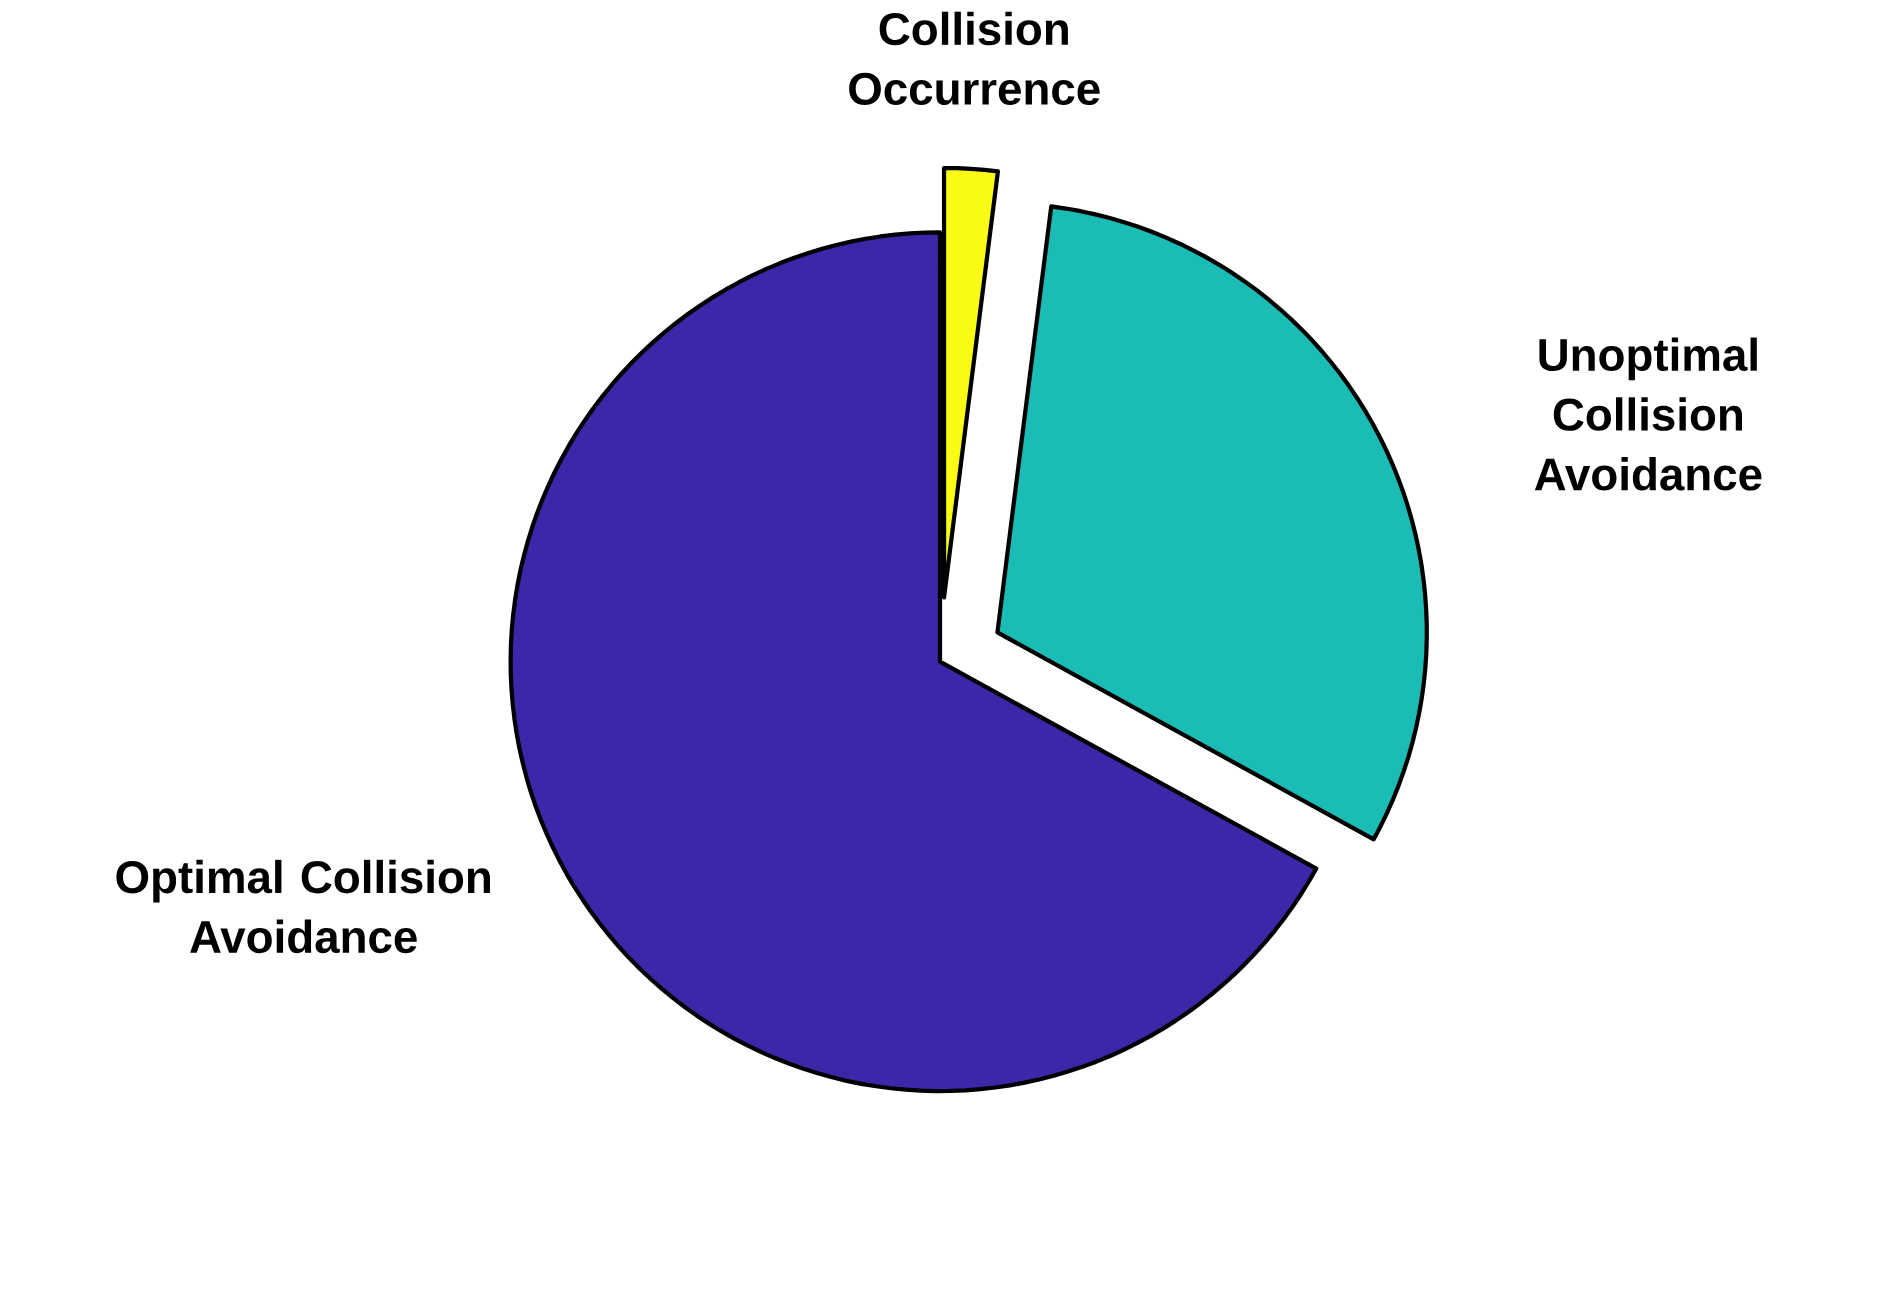 The image size is (1880, 1297). Describe the element at coordinates (1648, 414) in the screenshot. I see `slice-label: Unoptimal Collision Avoidance` at that location.